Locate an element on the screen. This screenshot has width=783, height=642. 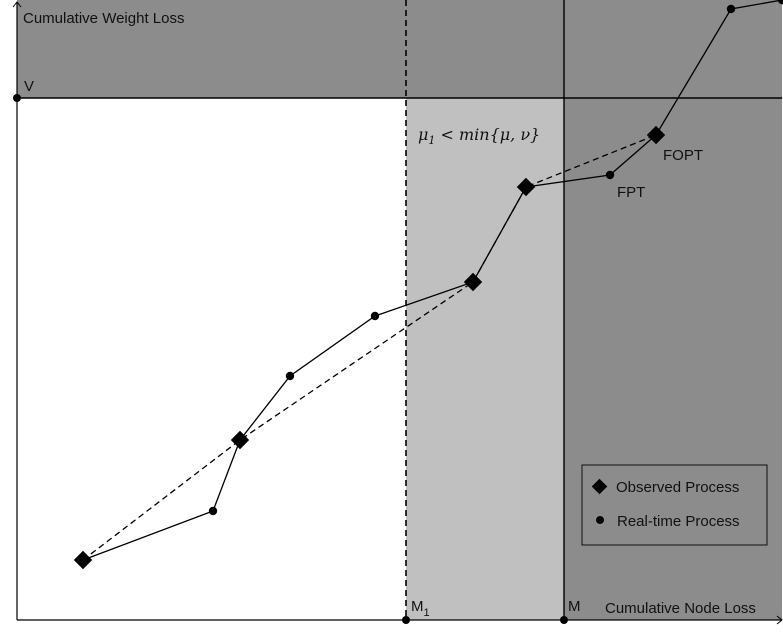
v-label: V is located at coordinates (29, 86).